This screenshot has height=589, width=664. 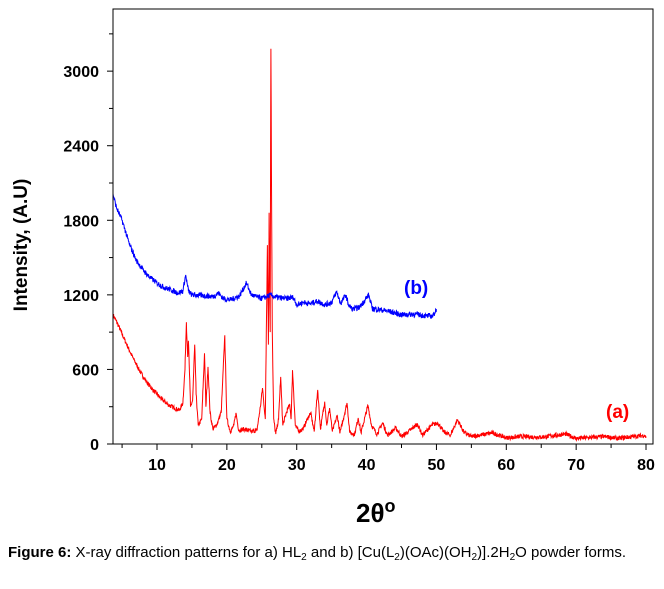 I want to click on series-b-label: (b), so click(x=416, y=288).